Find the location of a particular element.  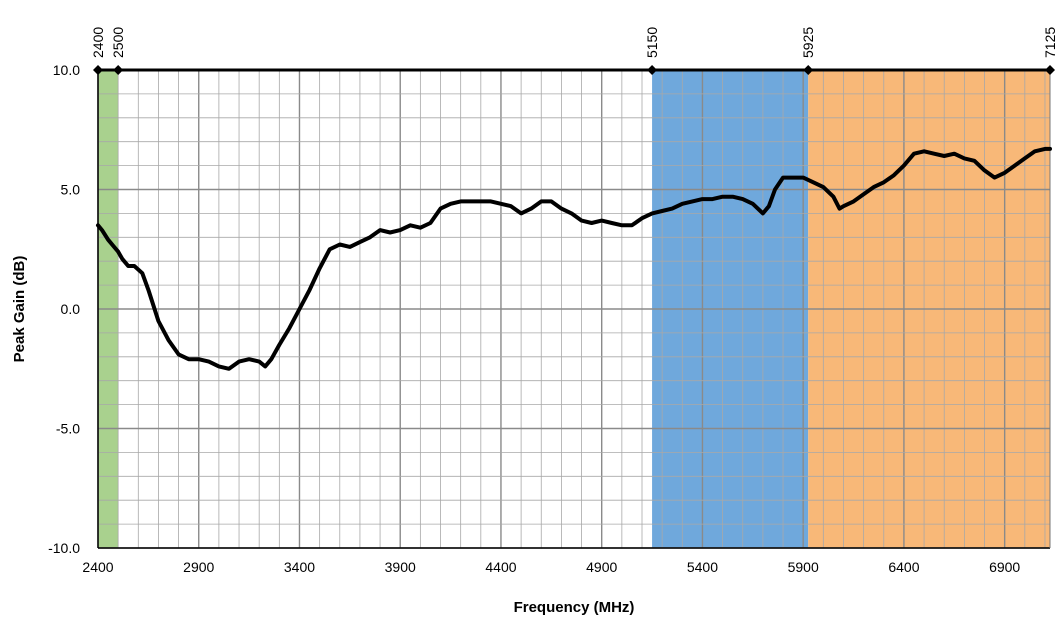

x-tick-label: 4900 is located at coordinates (601, 567).